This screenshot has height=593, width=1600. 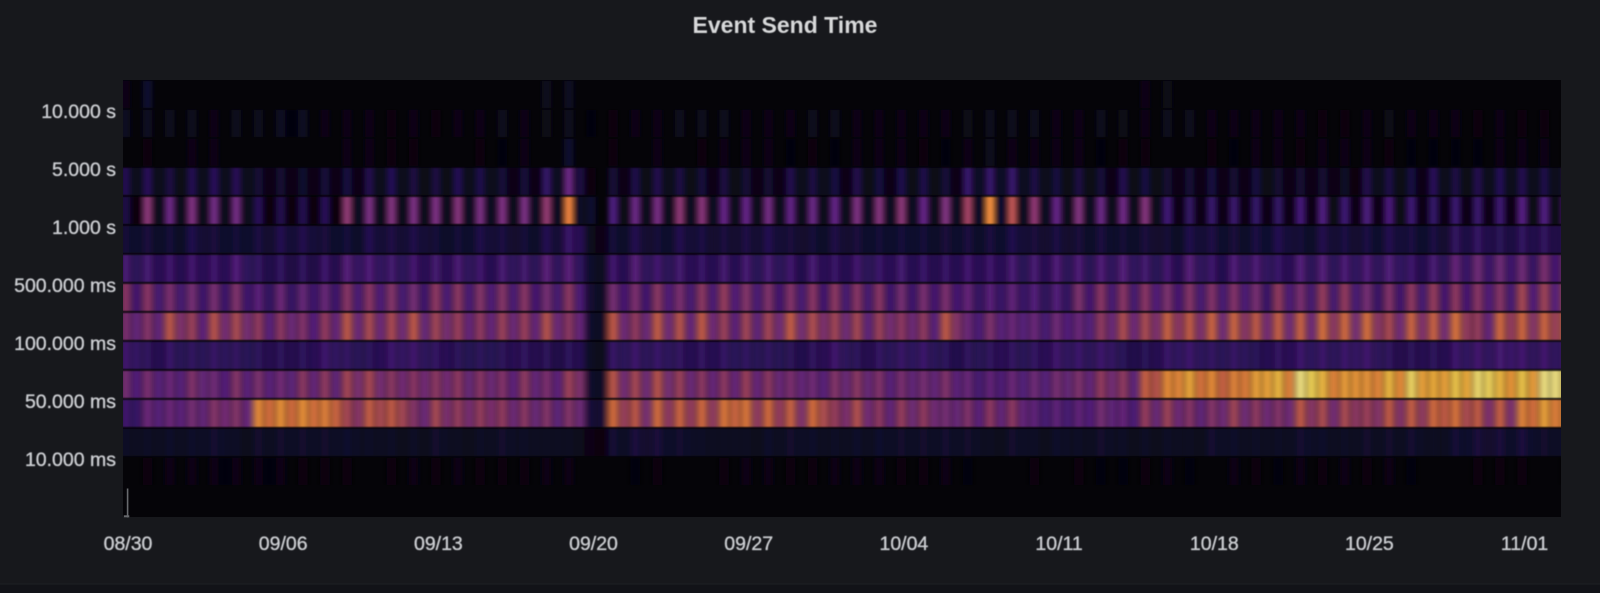 I want to click on svg-text: 10/04, so click(x=903, y=544).